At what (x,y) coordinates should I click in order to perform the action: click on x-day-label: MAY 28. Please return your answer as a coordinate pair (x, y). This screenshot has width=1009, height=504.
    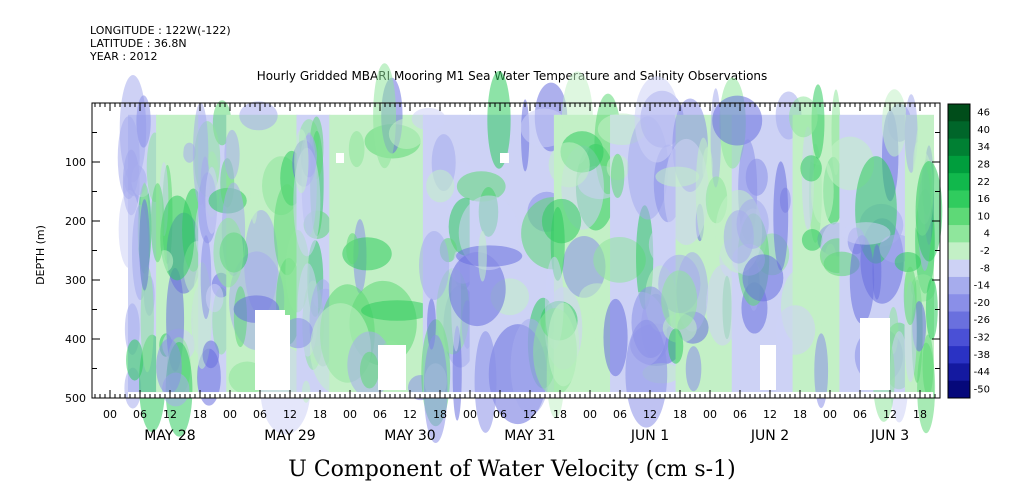
    Looking at the image, I should click on (169, 436).